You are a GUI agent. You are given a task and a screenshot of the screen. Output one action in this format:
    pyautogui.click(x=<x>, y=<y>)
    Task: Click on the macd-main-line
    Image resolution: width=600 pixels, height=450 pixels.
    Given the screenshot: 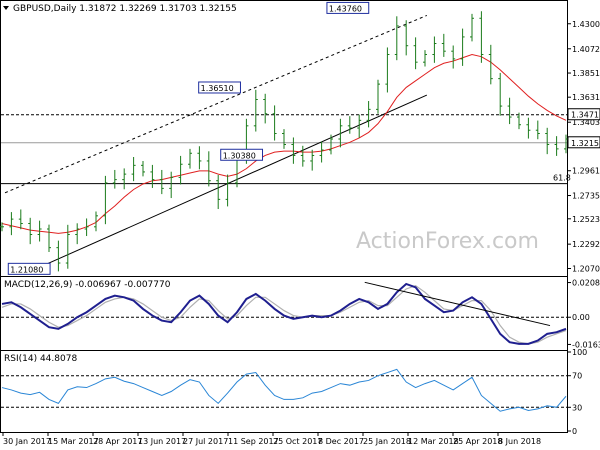 What is the action you would take?
    pyautogui.click(x=284, y=313)
    